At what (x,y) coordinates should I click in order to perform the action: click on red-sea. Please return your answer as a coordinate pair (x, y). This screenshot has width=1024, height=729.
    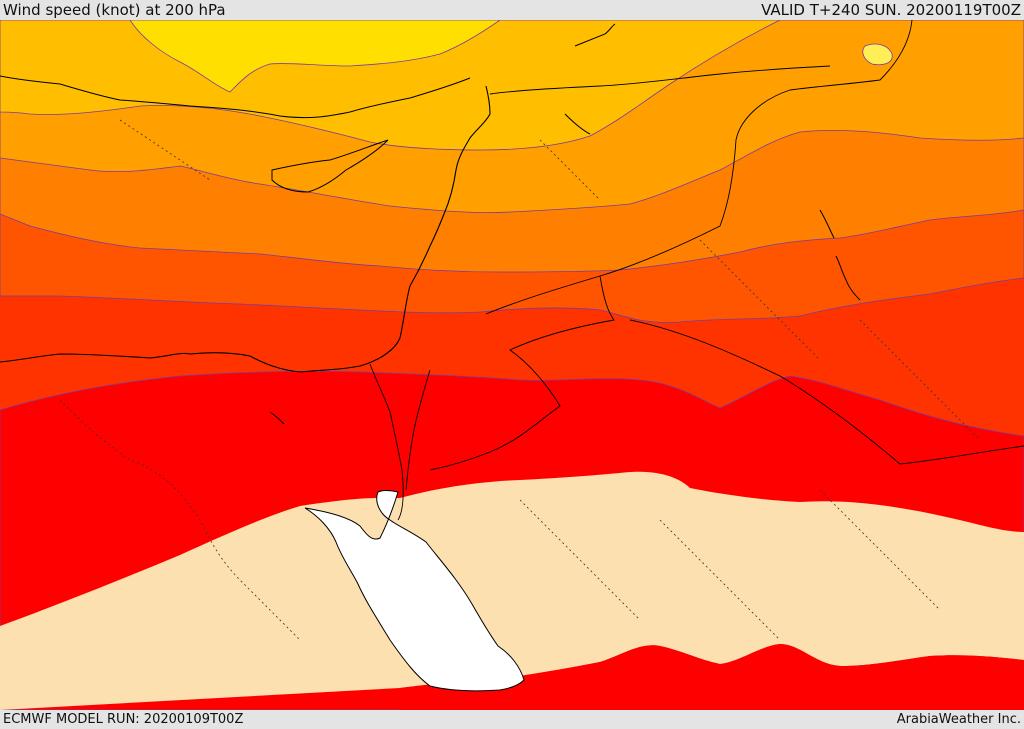
    Looking at the image, I should click on (414, 591).